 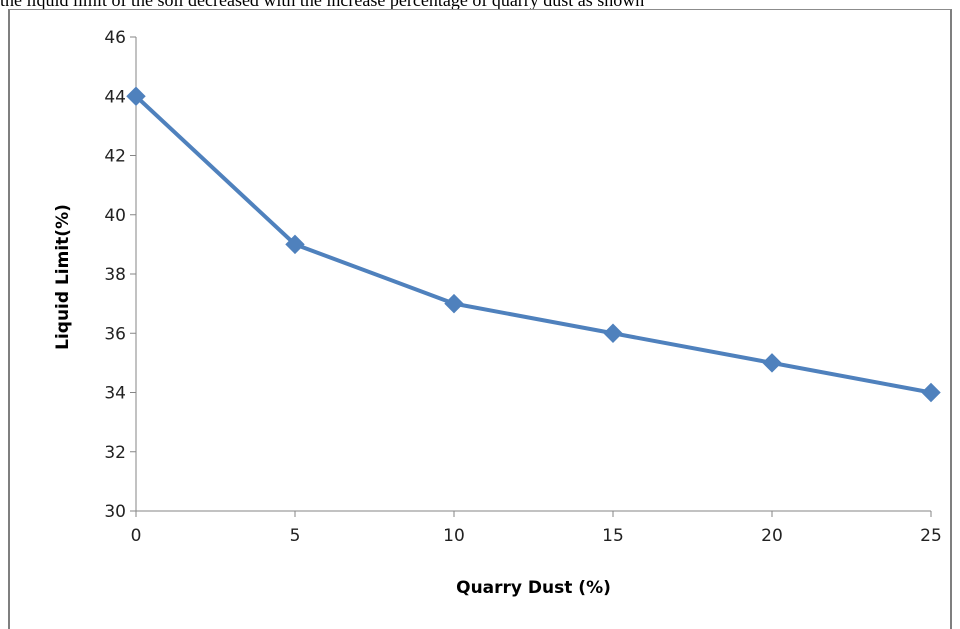 What do you see at coordinates (533, 588) in the screenshot?
I see `x-axis-title: Quarry Dust (%)` at bounding box center [533, 588].